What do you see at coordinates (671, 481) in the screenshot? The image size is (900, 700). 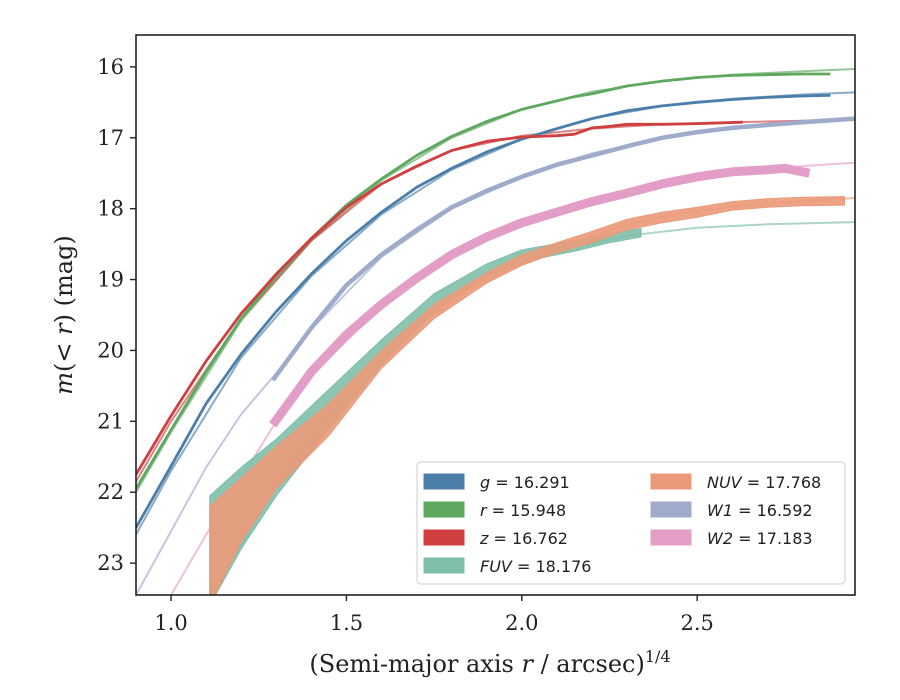 I see `legend-swatch-nuv` at bounding box center [671, 481].